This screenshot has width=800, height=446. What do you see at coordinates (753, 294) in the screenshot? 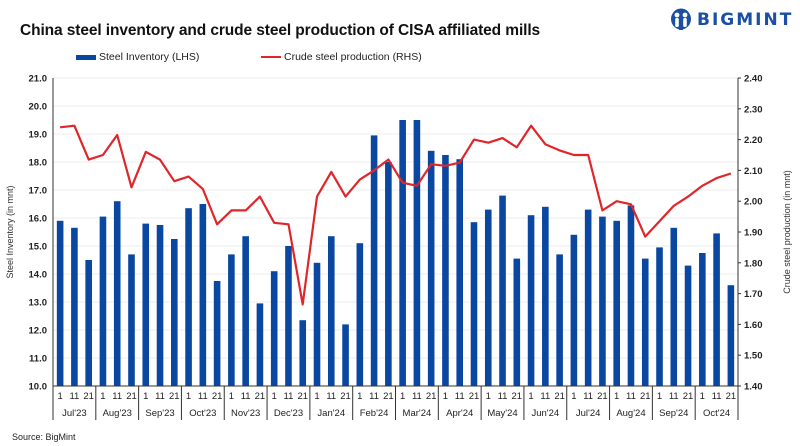
I see `y-tick-right-label: 1.70` at bounding box center [753, 294].